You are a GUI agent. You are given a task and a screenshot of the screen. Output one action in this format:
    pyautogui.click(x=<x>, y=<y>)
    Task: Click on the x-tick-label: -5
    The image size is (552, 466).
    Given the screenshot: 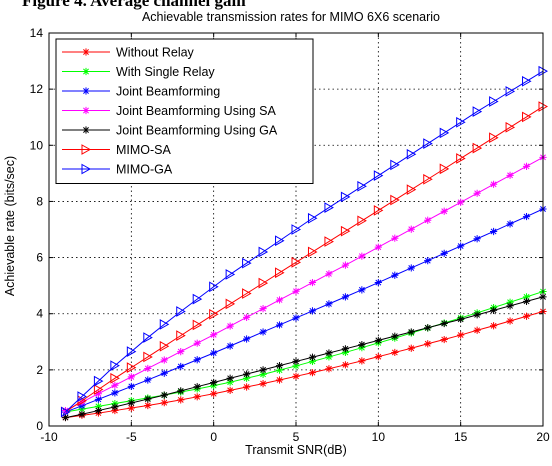 What is the action you would take?
    pyautogui.click(x=131, y=437)
    